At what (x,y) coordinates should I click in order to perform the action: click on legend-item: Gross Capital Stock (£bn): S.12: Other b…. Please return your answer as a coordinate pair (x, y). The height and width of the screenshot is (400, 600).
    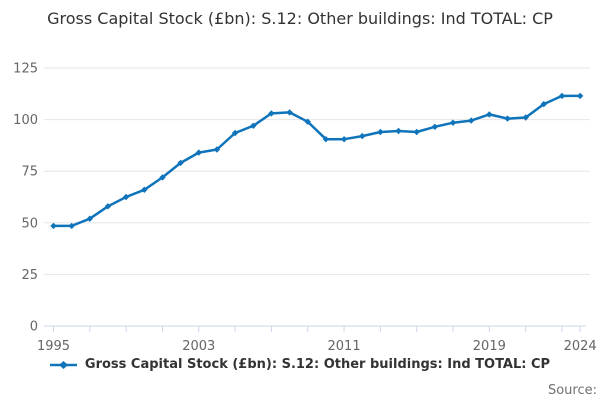
    Looking at the image, I should click on (300, 364).